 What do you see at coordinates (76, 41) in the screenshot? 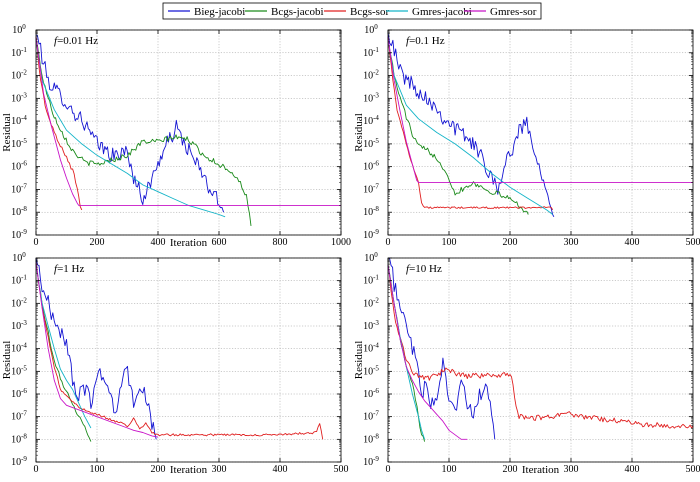
I see `panel-title: f=0.01 Hz` at bounding box center [76, 41].